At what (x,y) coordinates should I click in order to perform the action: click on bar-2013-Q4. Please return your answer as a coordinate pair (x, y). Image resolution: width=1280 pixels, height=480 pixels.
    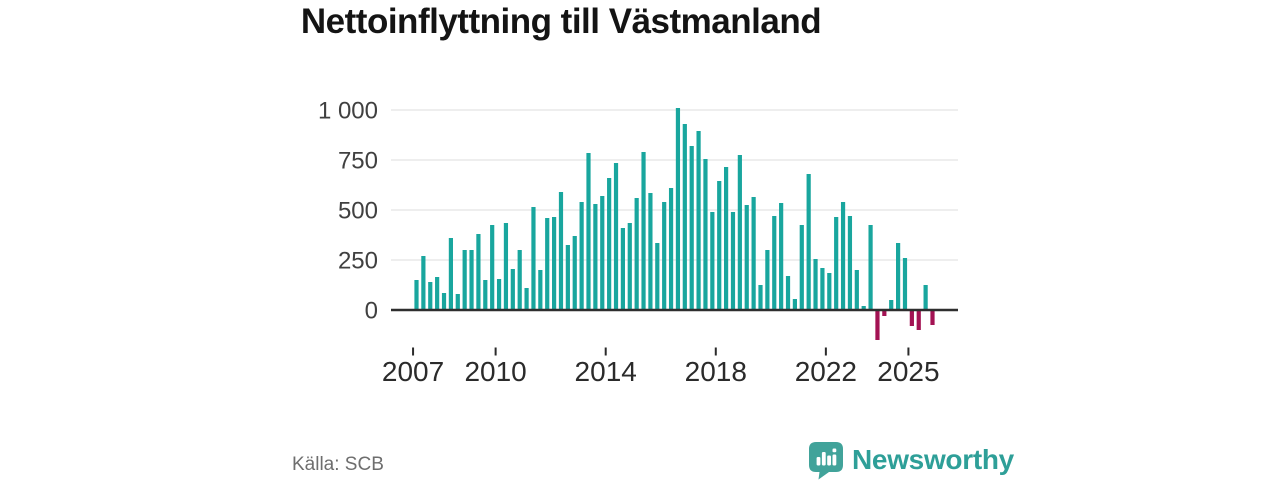
    Looking at the image, I should click on (602, 253).